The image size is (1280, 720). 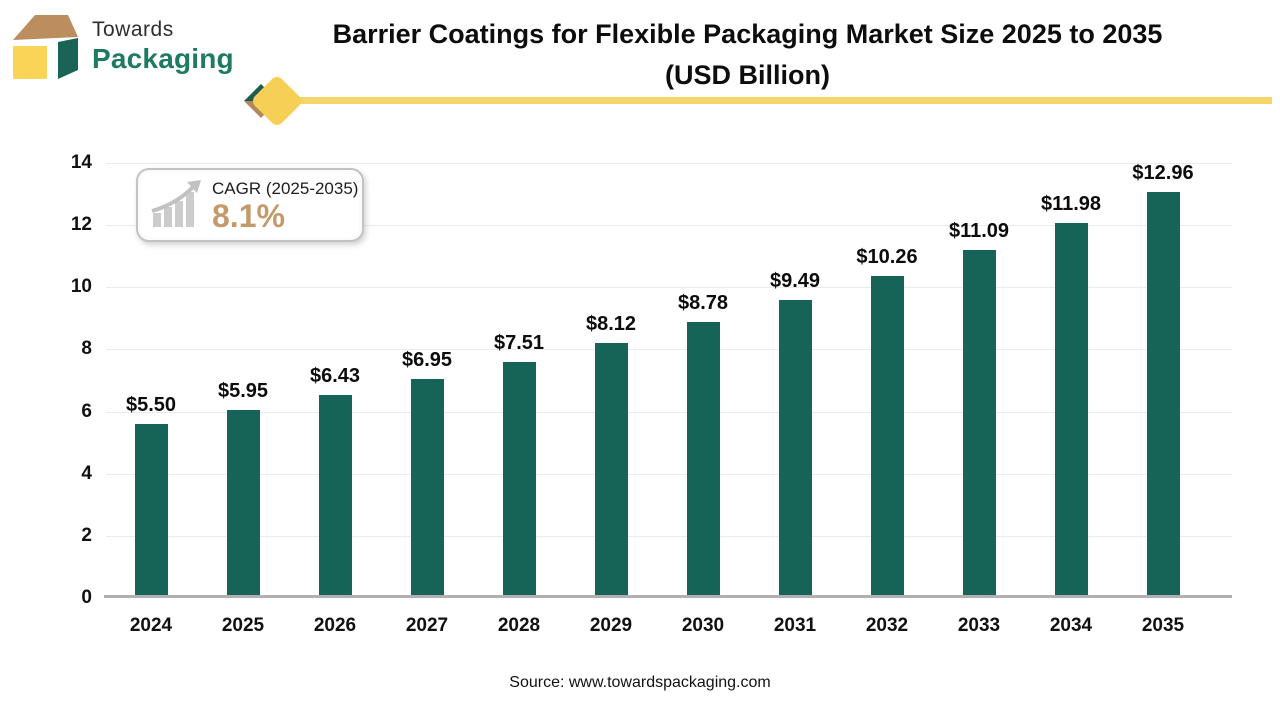 I want to click on y-tick-label: 8, so click(x=86, y=349).